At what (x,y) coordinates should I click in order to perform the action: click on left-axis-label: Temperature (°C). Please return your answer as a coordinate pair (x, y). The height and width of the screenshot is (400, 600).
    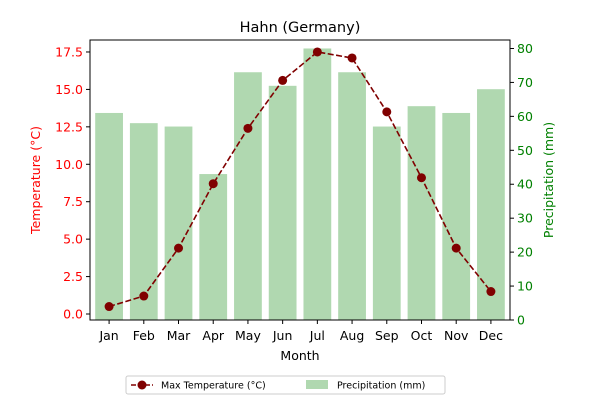
    Looking at the image, I should click on (35, 180).